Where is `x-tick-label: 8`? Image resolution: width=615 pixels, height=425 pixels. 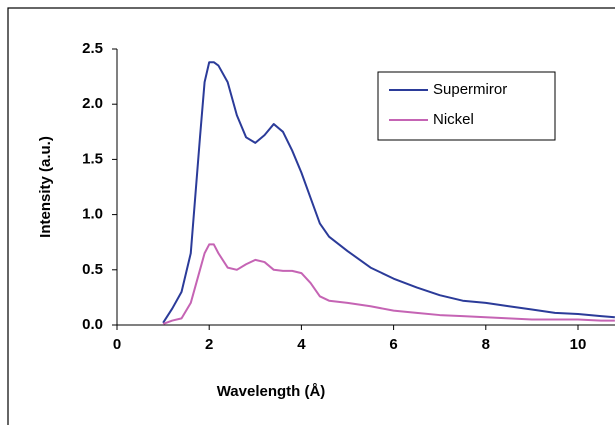 x-tick-label: 8 is located at coordinates (486, 344).